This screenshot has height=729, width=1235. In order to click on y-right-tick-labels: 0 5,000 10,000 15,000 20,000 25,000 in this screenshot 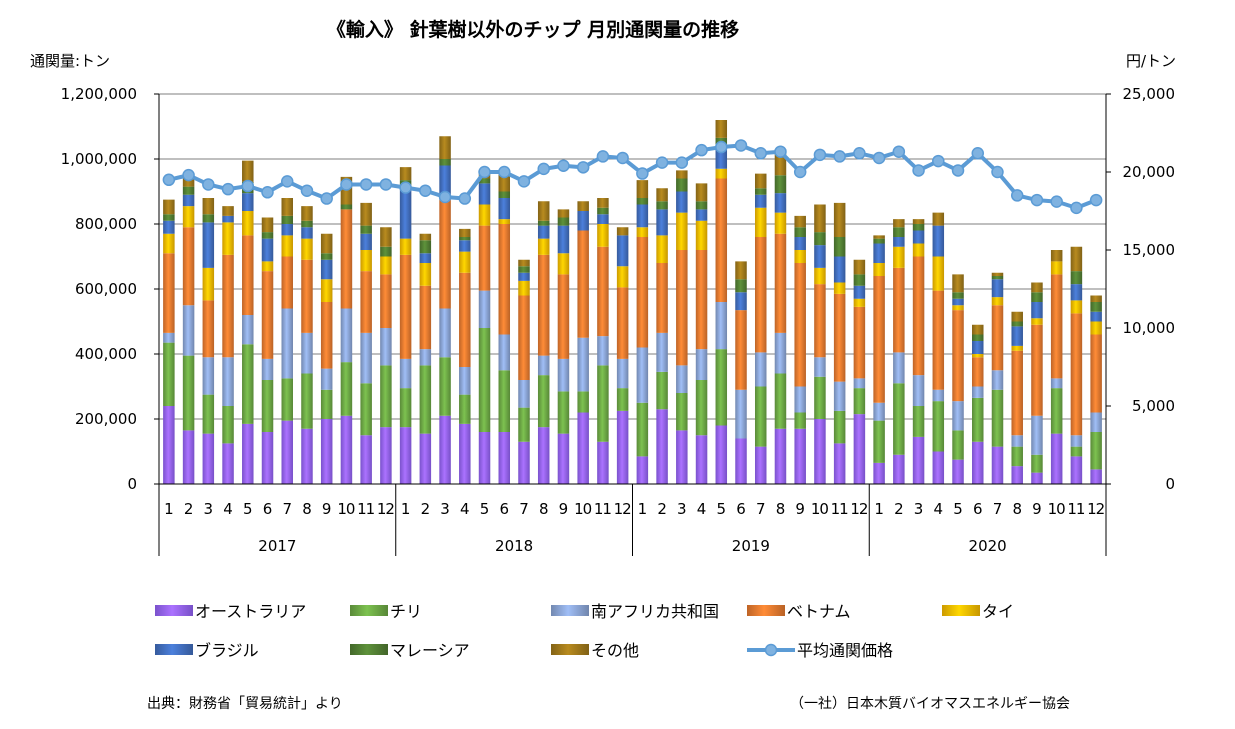, I will do `click(1149, 289)`.